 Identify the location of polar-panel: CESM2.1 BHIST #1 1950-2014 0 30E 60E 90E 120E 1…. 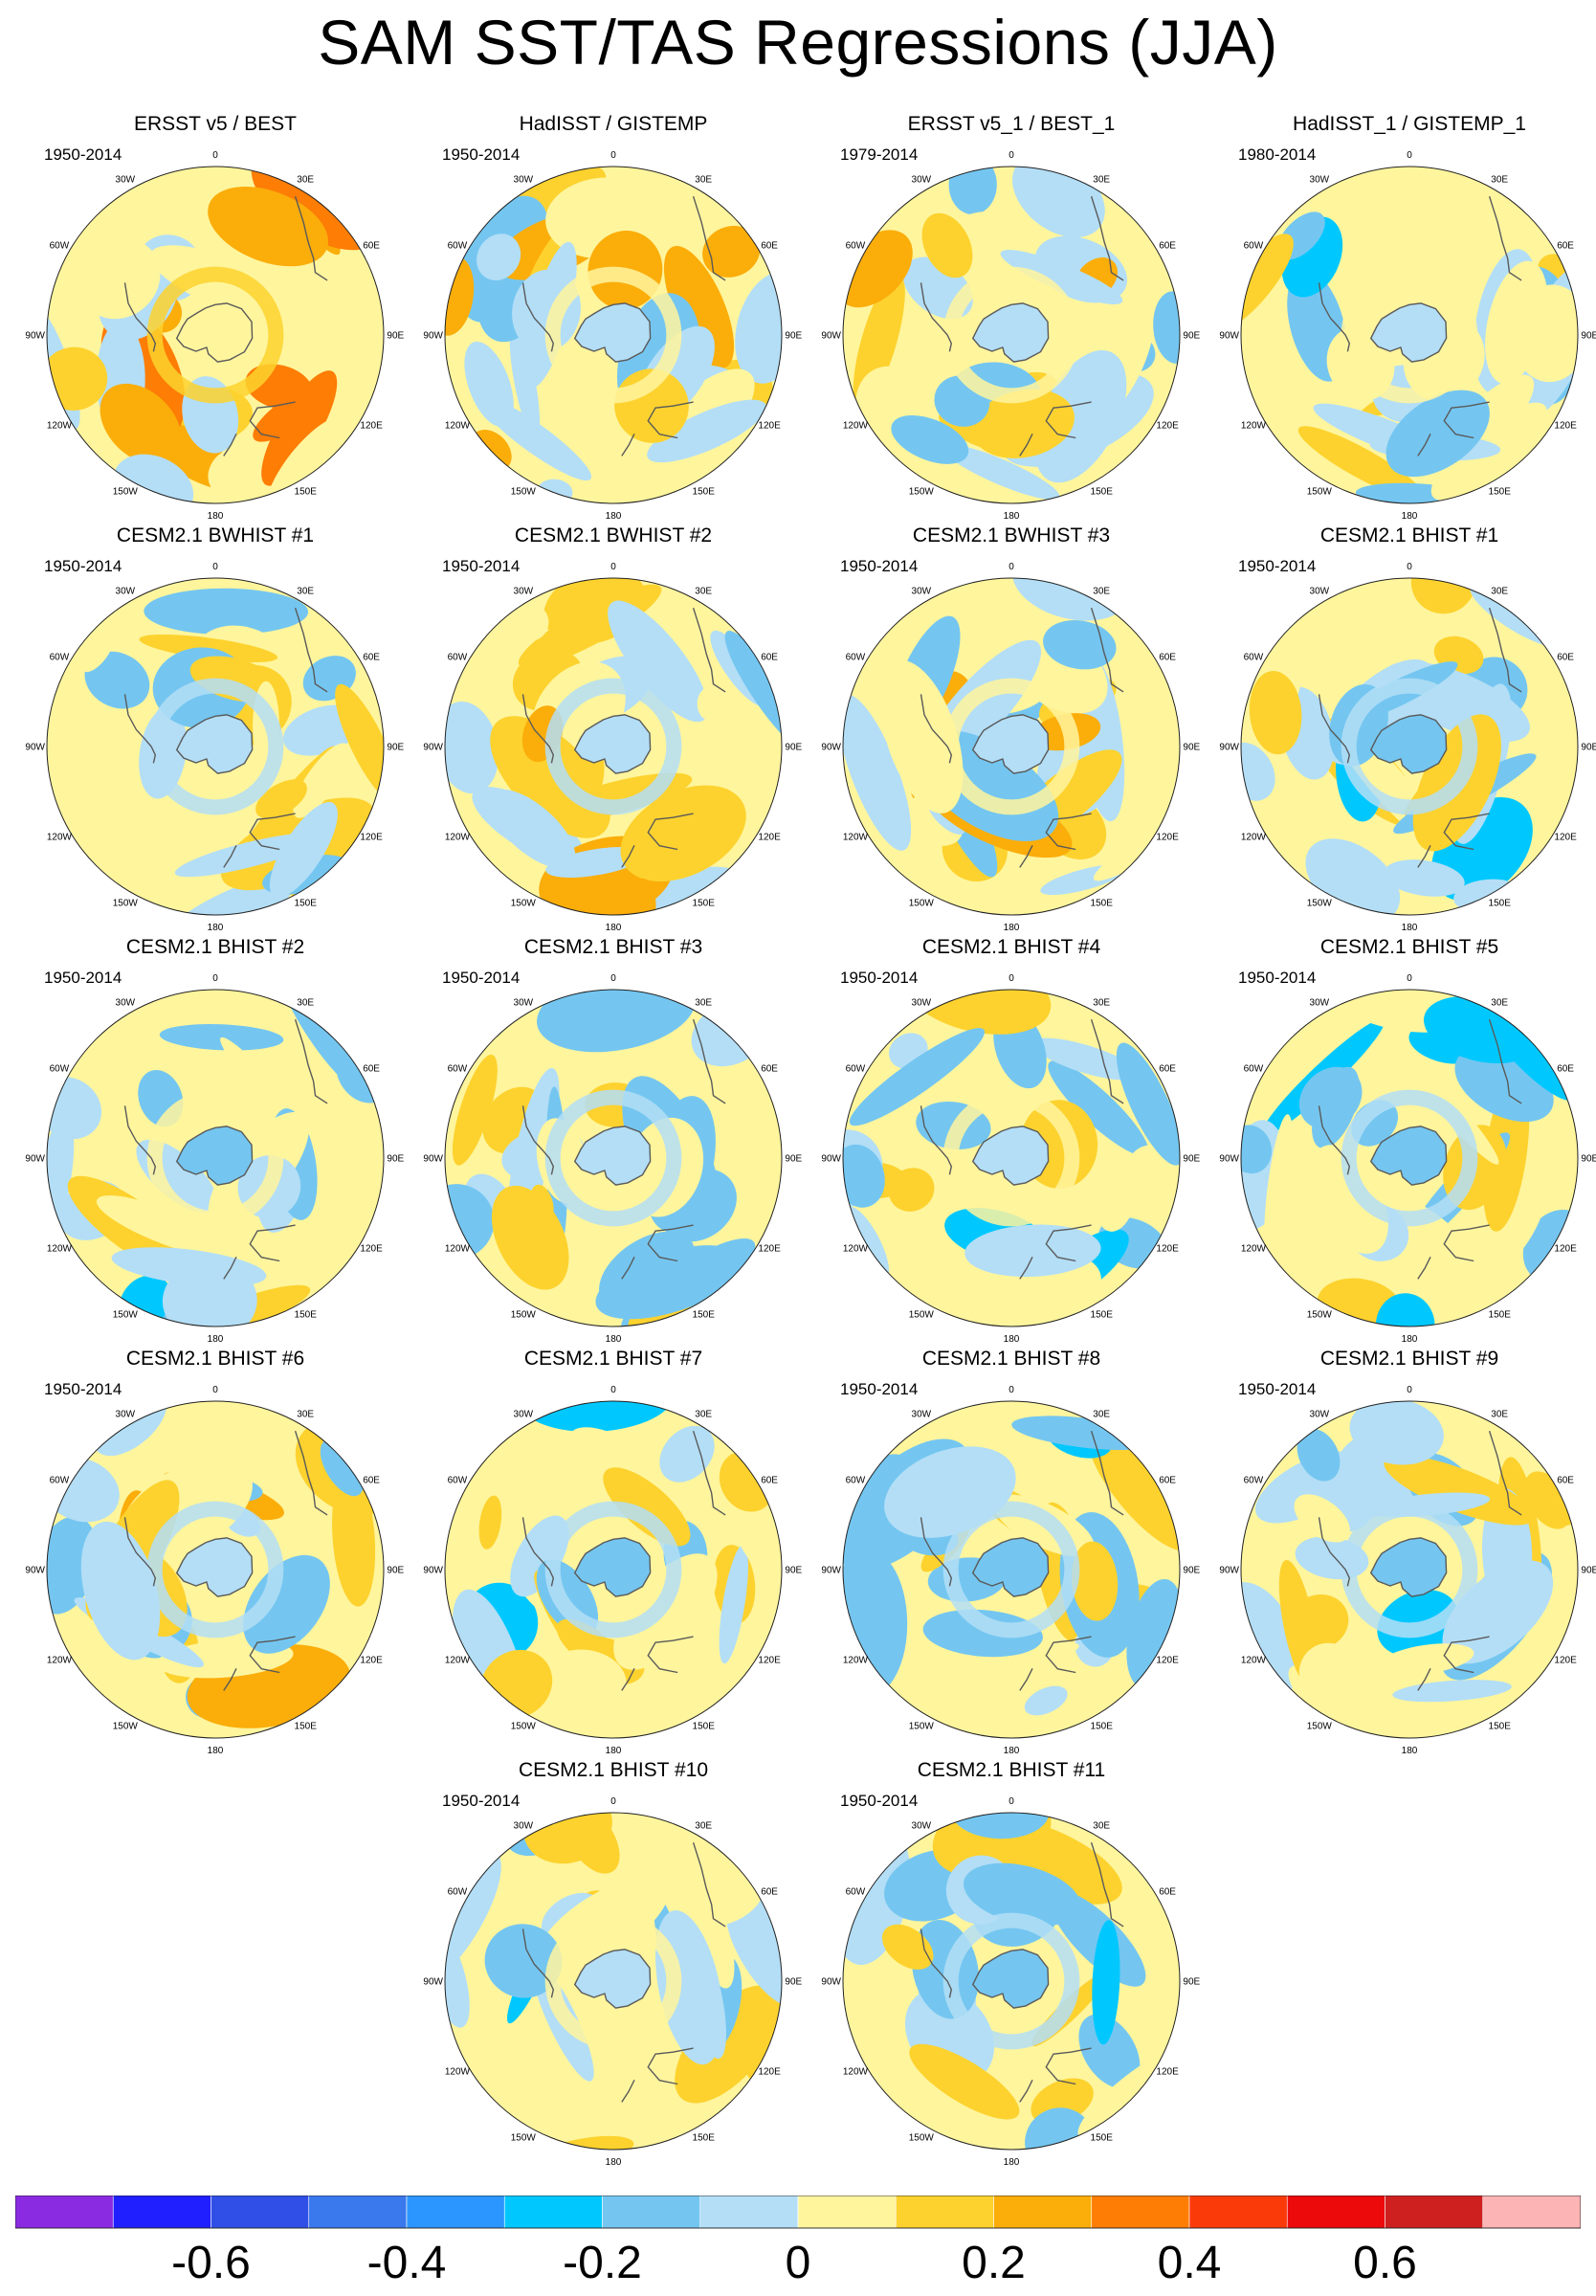
(1404, 728).